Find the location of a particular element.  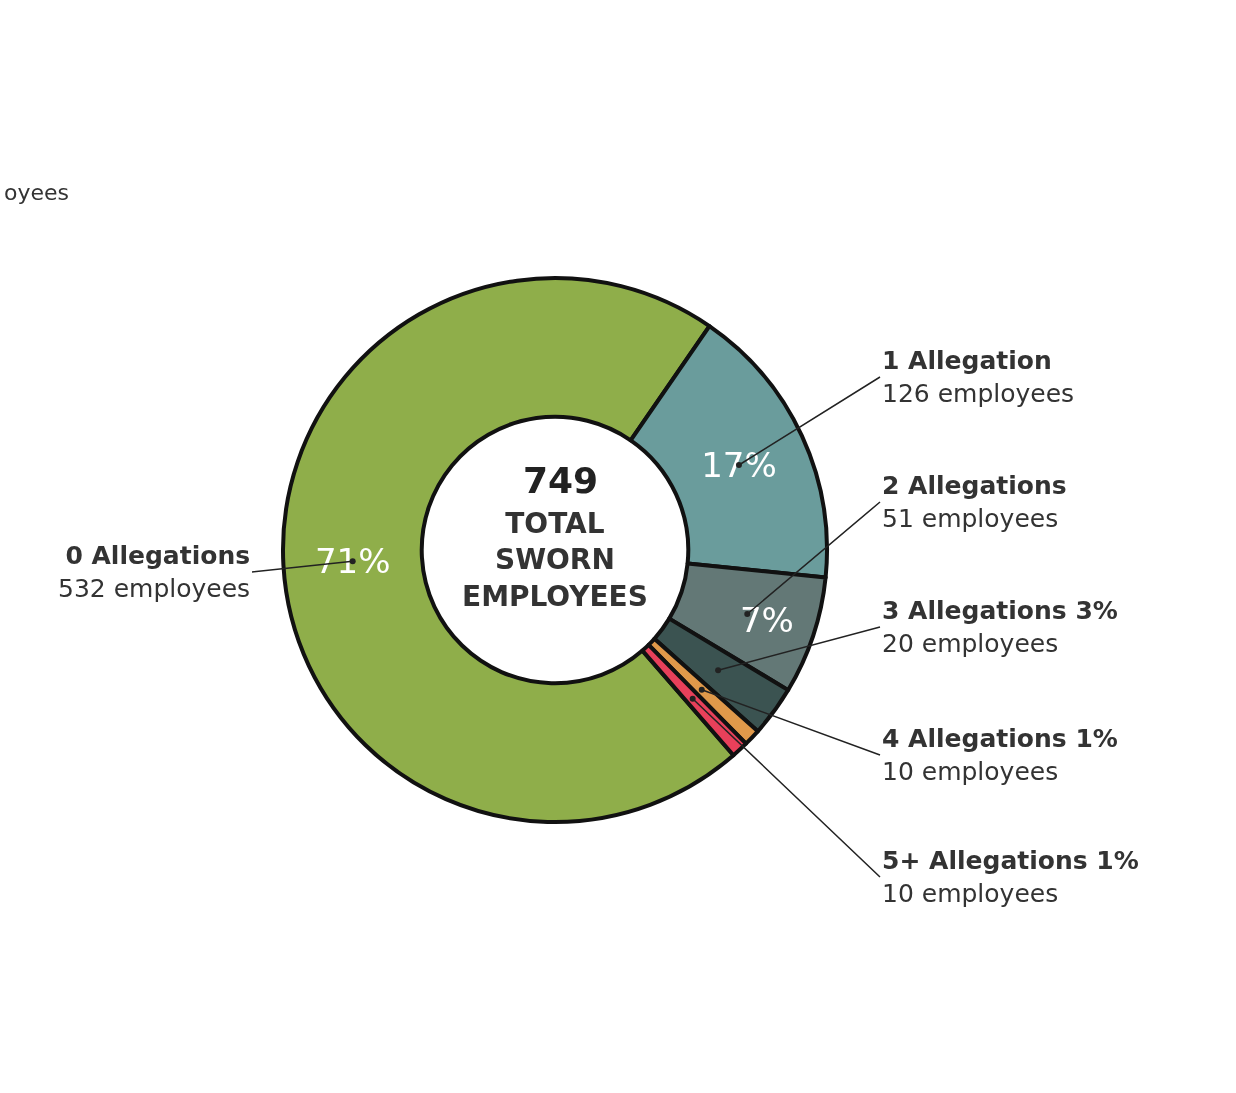

slice-label: 4 Allegations 1% 10 employees is located at coordinates (1000, 755).